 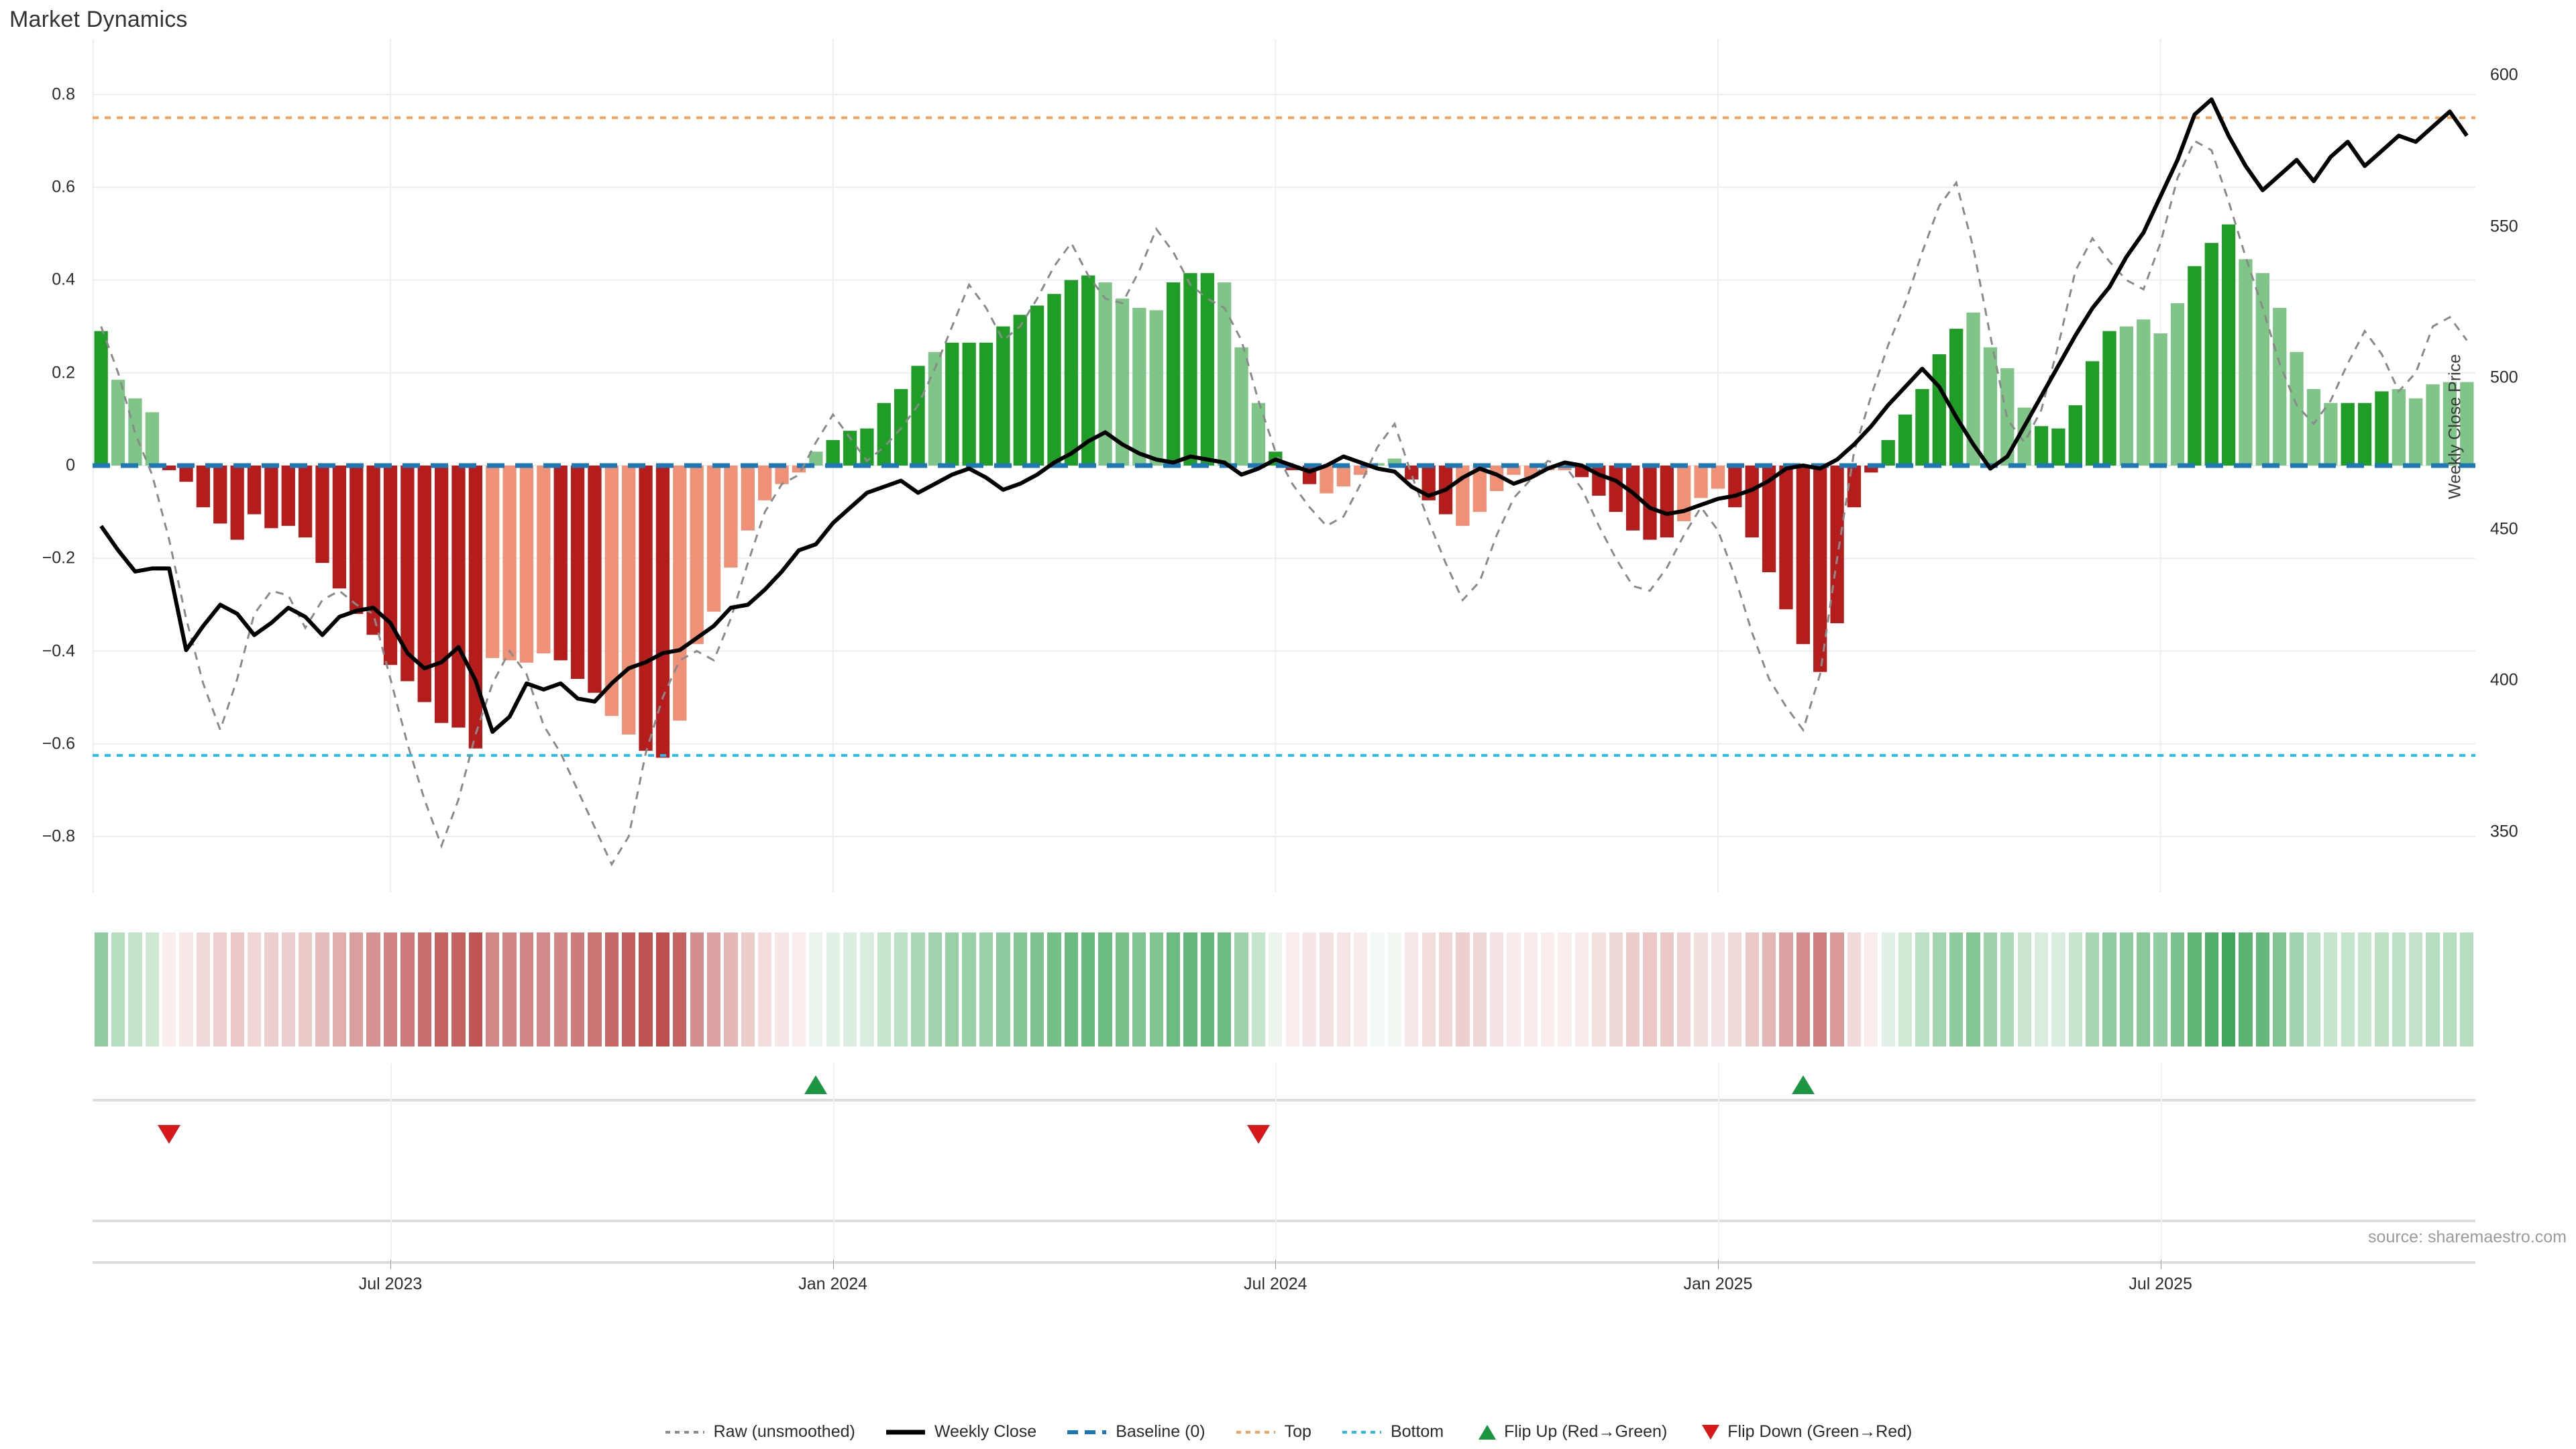 What do you see at coordinates (905, 1432) in the screenshot?
I see `solid-line-swatch` at bounding box center [905, 1432].